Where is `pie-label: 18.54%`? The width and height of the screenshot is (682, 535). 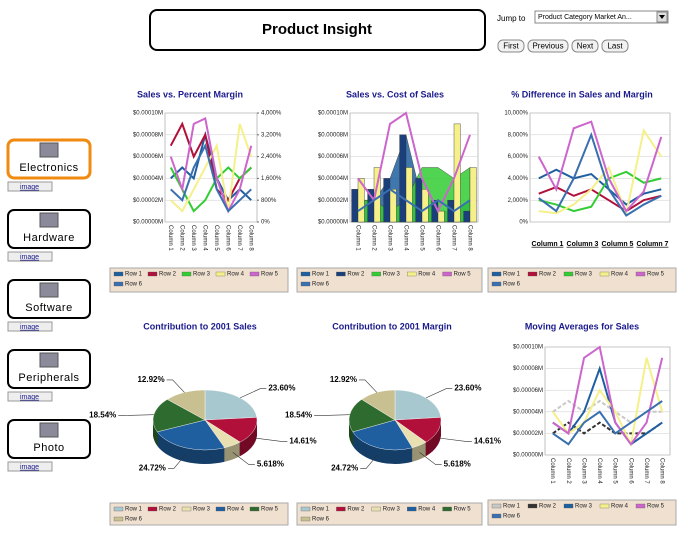 pie-label: 18.54% is located at coordinates (298, 415).